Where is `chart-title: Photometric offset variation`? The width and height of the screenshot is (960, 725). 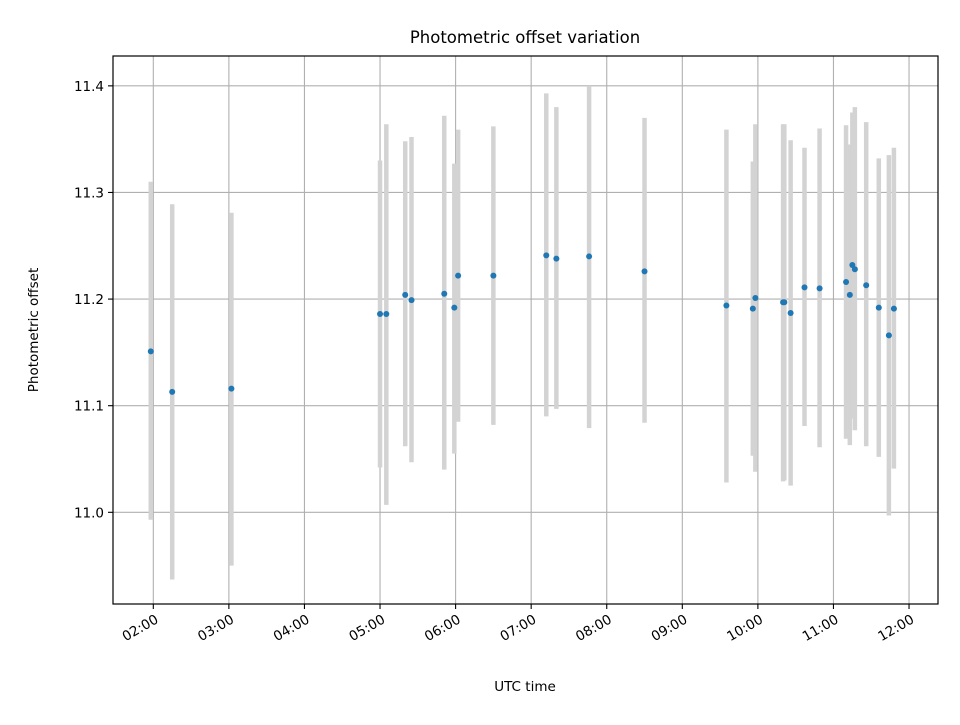 chart-title: Photometric offset variation is located at coordinates (525, 37).